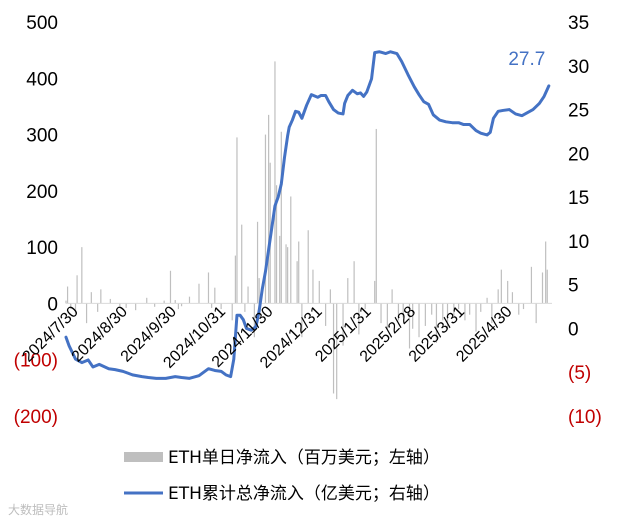  I want to click on right-tick-label: 20, so click(578, 154).